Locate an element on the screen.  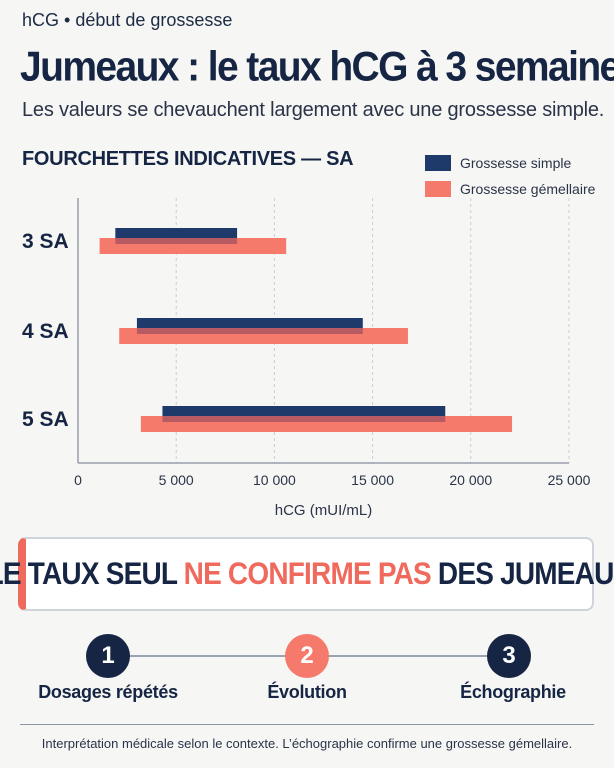
category-label-1: 4 SA is located at coordinates (45, 331).